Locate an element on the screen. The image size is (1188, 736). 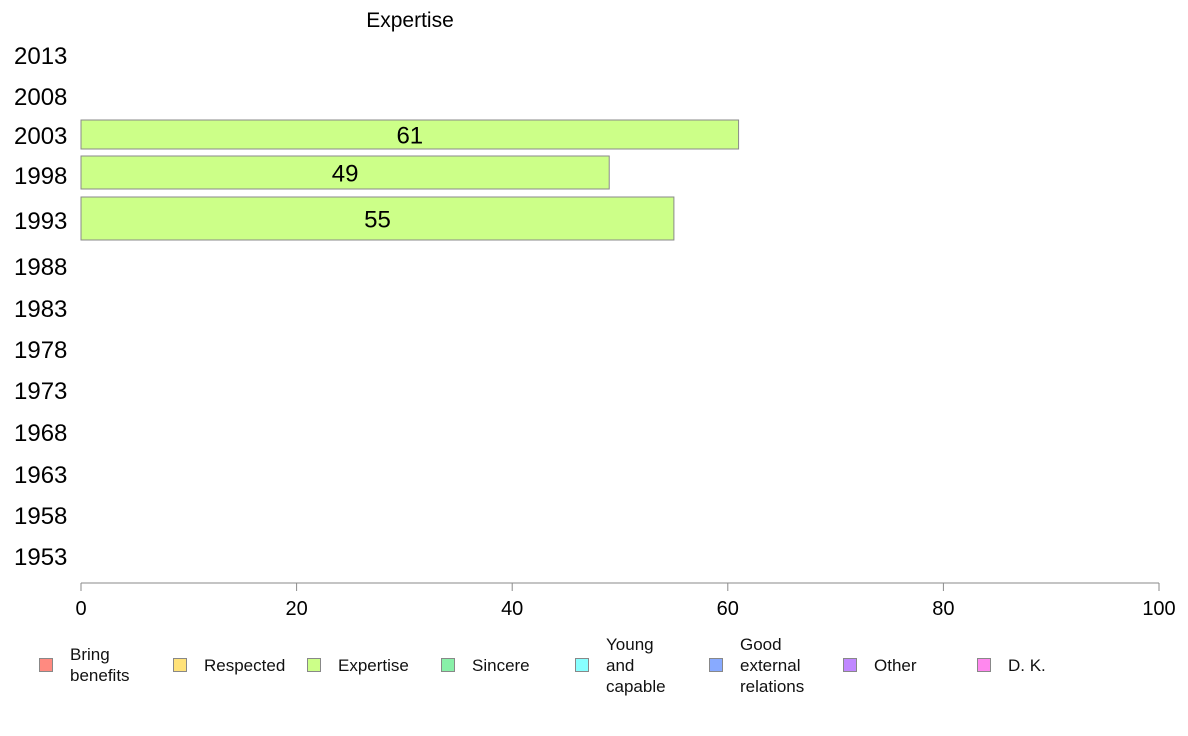
bar-value-label: 61 is located at coordinates (409, 136).